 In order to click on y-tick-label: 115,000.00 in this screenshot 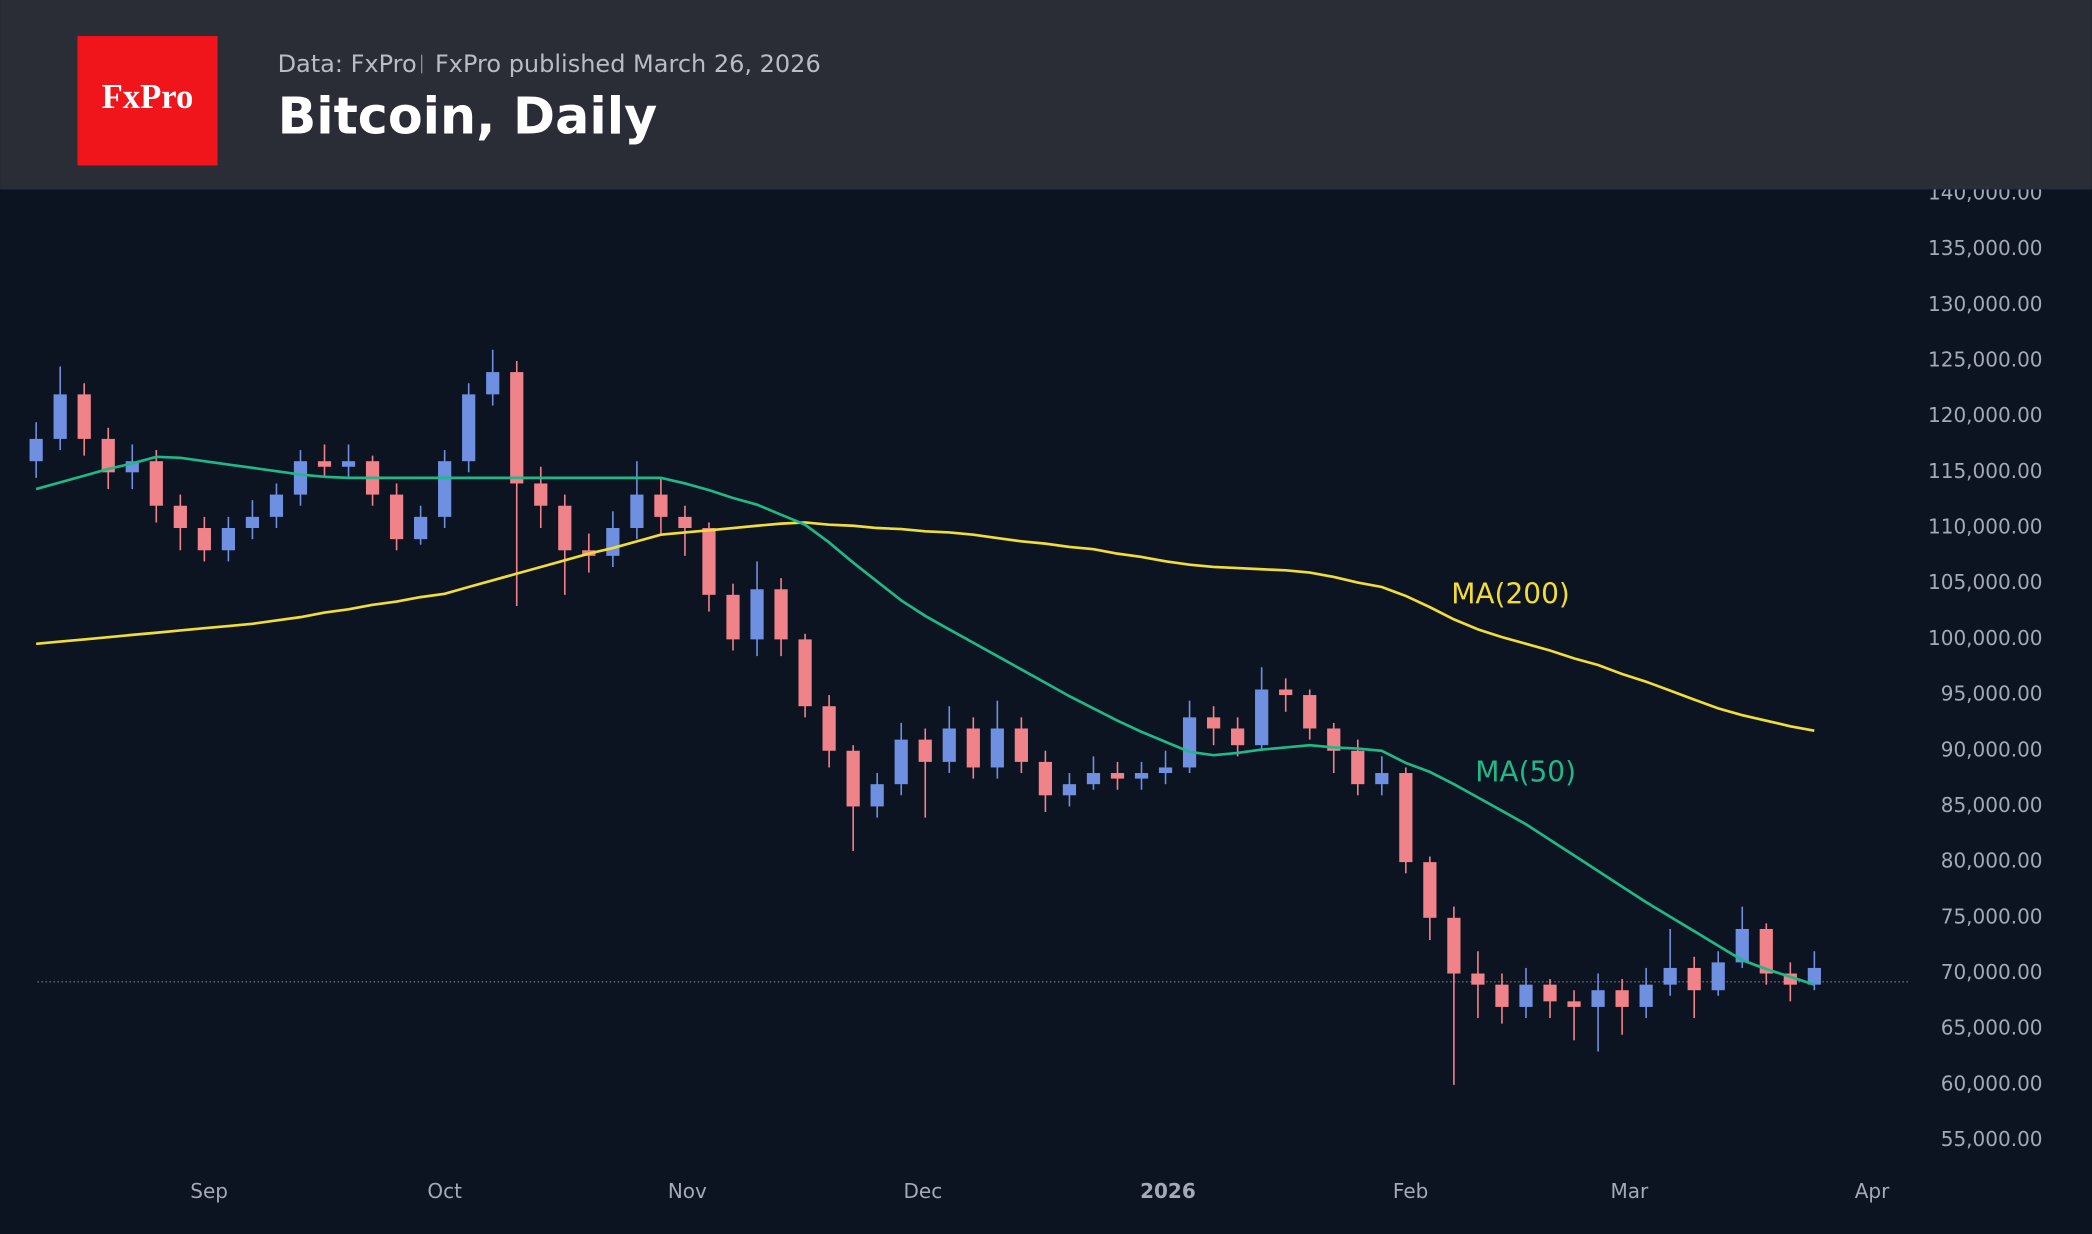, I will do `click(1985, 471)`.